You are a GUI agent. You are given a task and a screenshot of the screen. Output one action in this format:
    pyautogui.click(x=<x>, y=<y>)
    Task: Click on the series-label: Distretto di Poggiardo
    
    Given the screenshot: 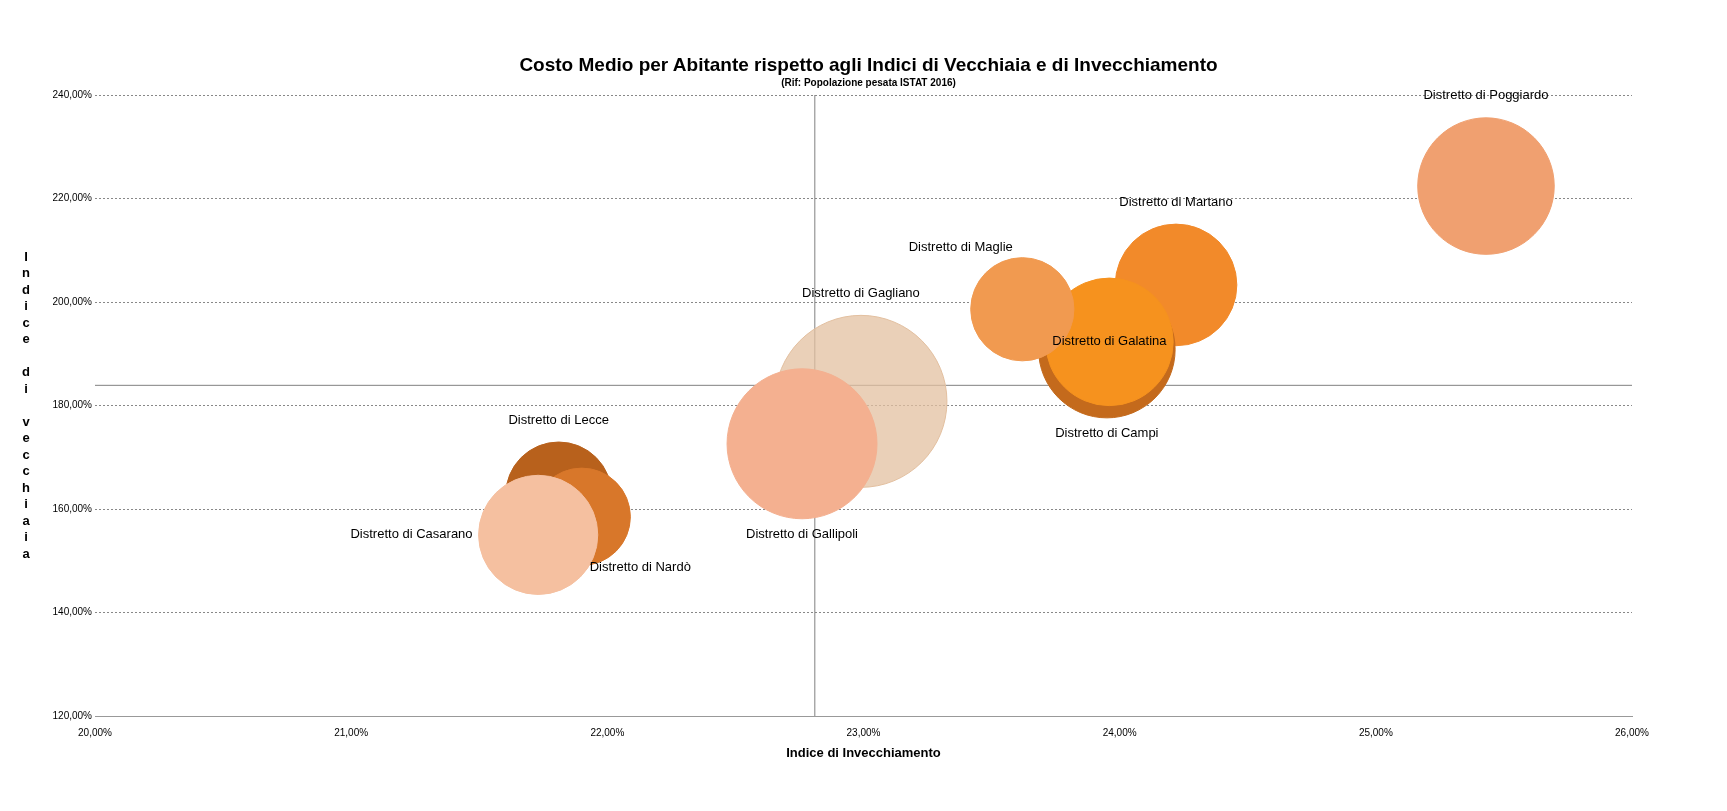 What is the action you would take?
    pyautogui.click(x=1486, y=95)
    